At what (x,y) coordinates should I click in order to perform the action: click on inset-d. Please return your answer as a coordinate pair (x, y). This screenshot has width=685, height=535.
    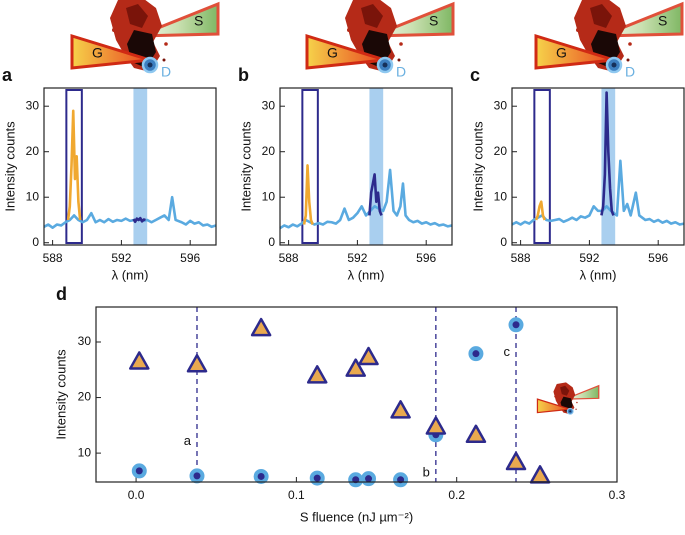
    Looking at the image, I should click on (568, 398).